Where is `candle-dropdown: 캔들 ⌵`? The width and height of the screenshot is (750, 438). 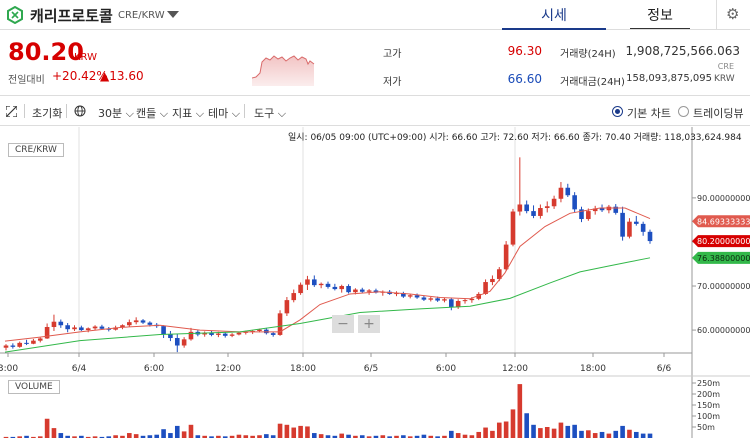 candle-dropdown: 캔들 ⌵ is located at coordinates (152, 113).